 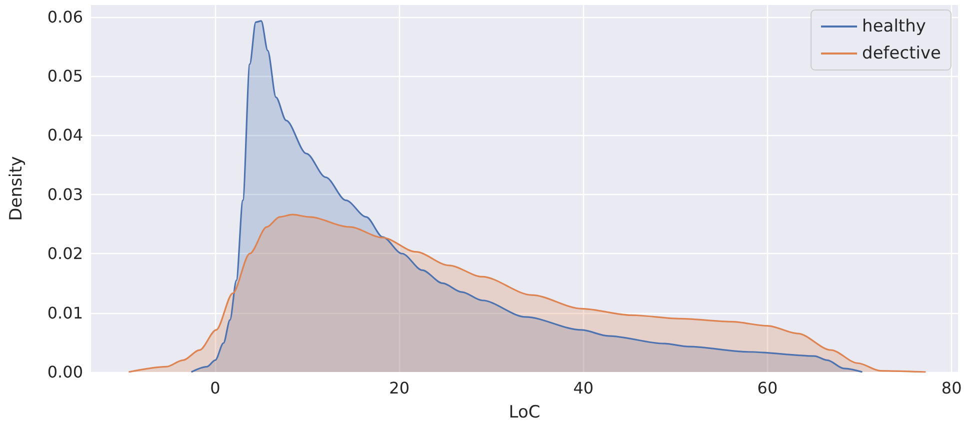 What do you see at coordinates (65, 372) in the screenshot?
I see `y-tick-label: 0.00` at bounding box center [65, 372].